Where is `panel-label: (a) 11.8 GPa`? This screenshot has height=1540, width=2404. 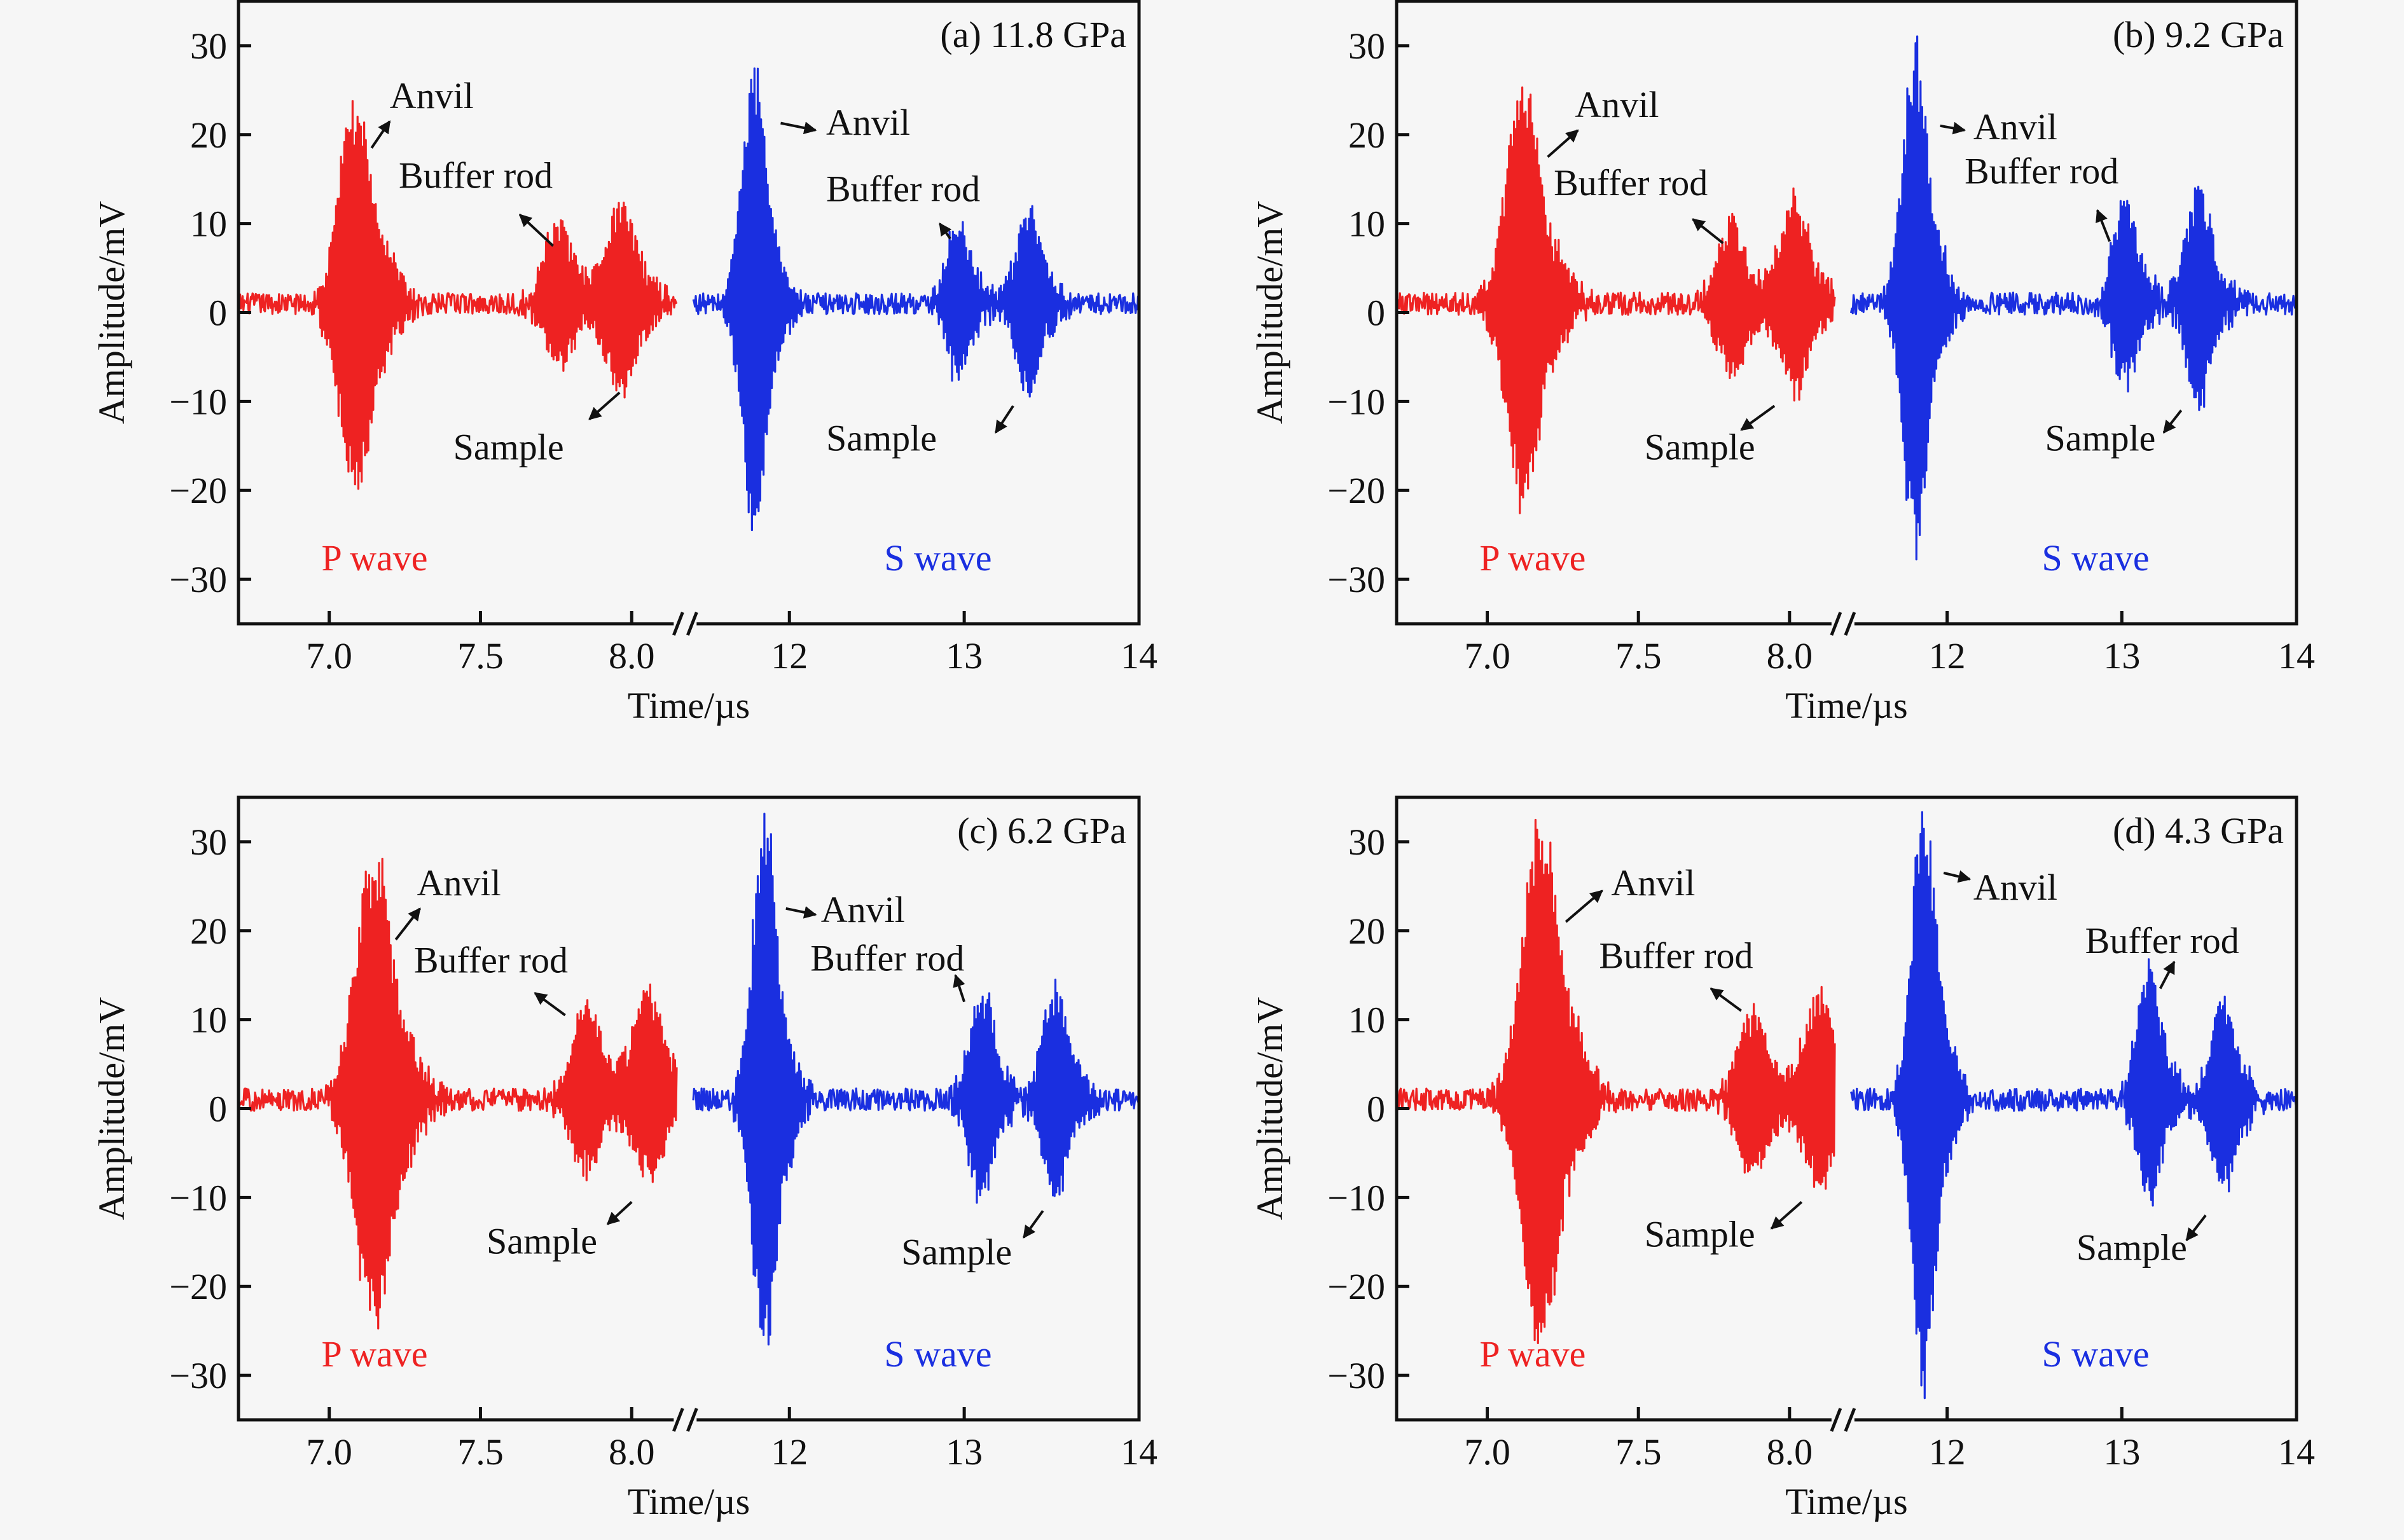
panel-label: (a) 11.8 GPa is located at coordinates (1033, 34).